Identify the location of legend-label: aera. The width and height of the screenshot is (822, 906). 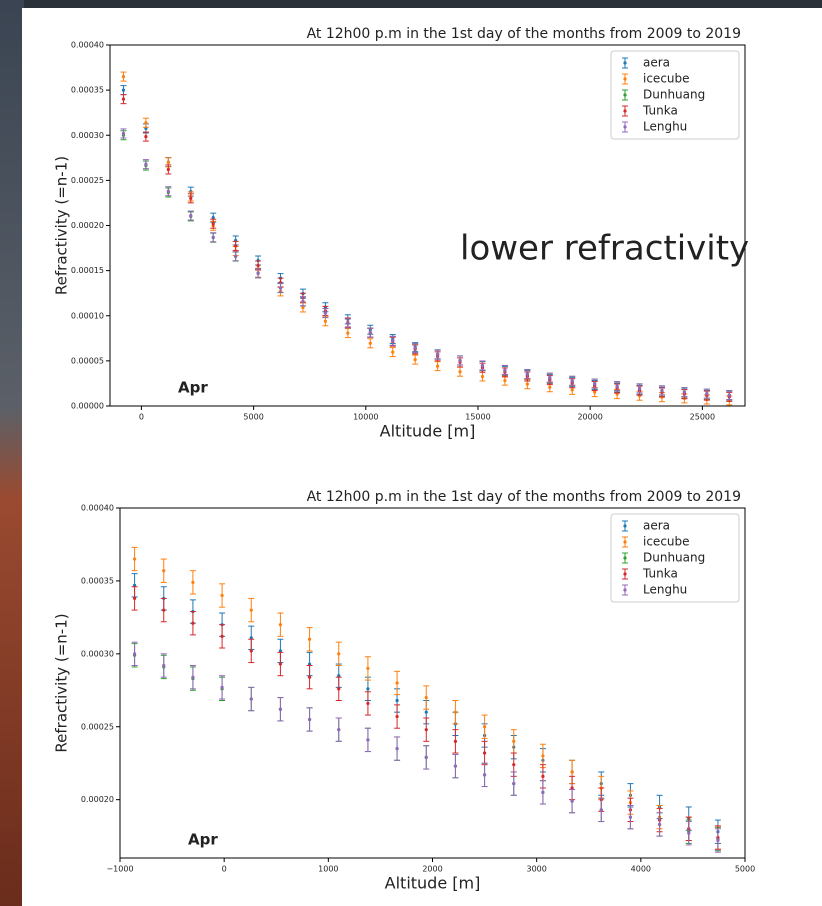
(656, 526).